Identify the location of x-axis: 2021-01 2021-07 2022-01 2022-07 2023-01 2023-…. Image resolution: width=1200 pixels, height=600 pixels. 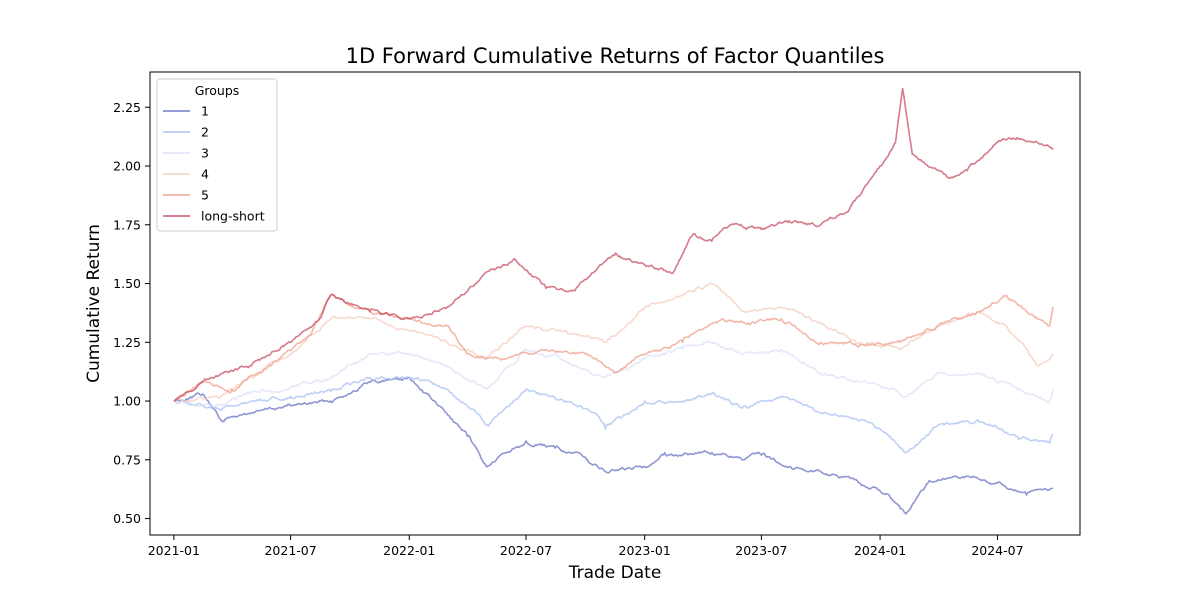
(586, 546).